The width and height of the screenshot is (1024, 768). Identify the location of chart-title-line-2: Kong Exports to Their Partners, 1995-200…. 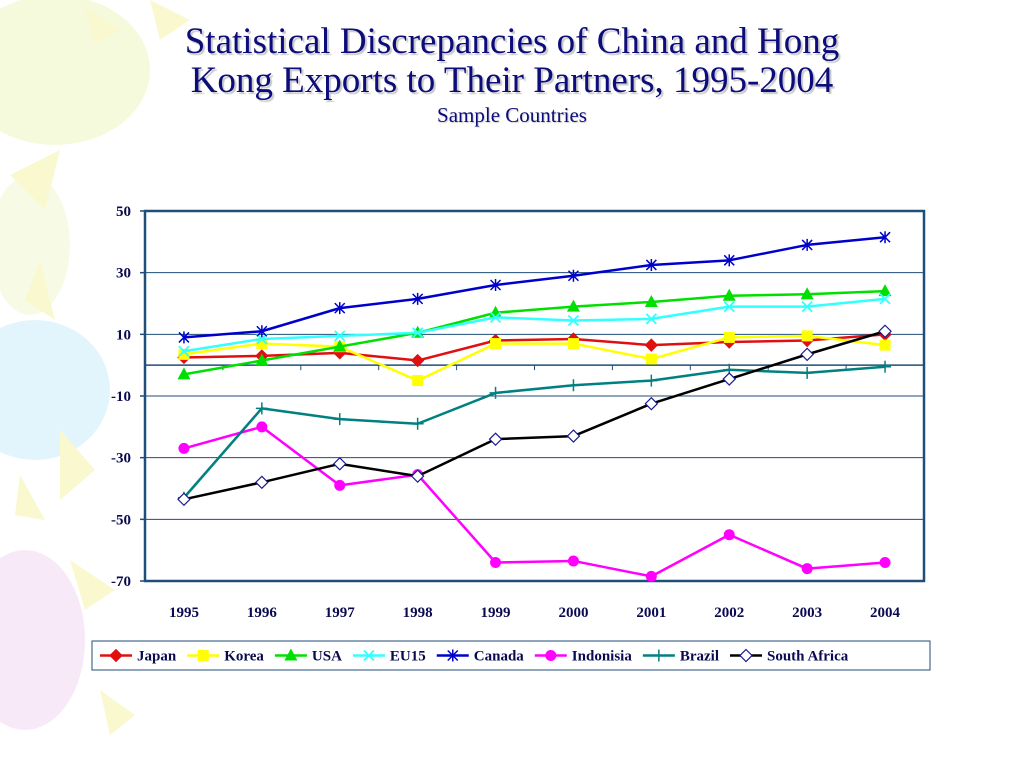
(512, 80).